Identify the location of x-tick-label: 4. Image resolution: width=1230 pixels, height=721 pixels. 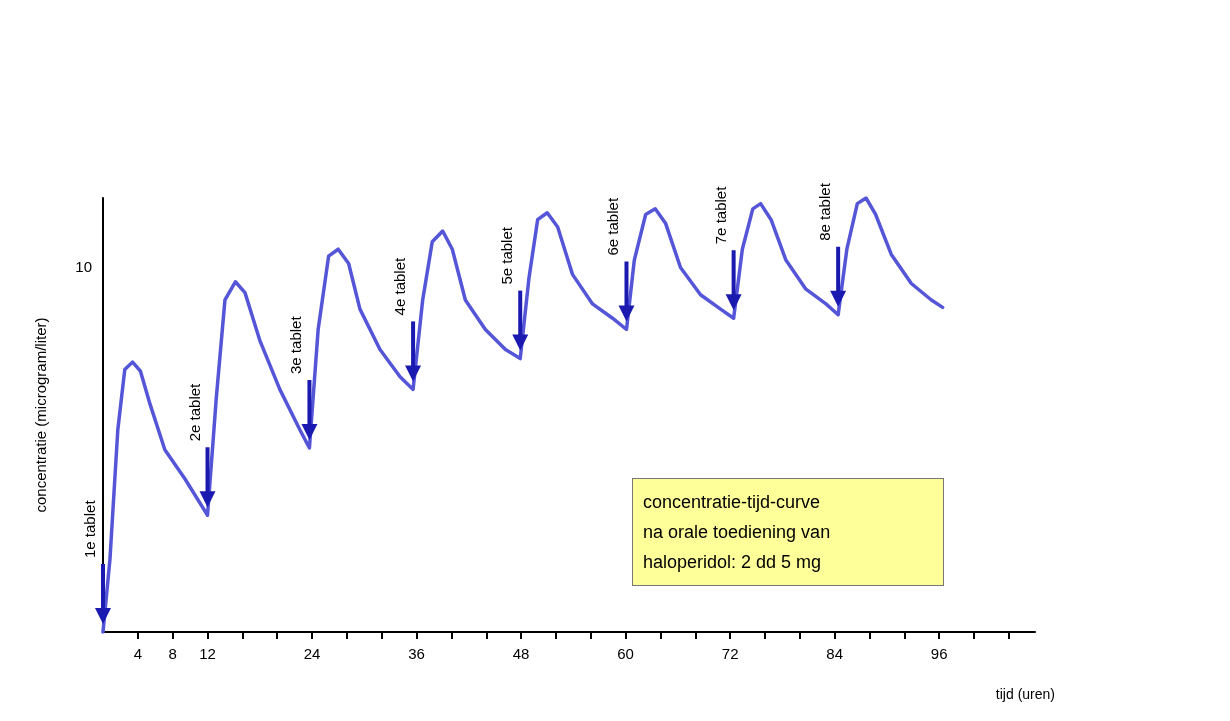
(138, 653).